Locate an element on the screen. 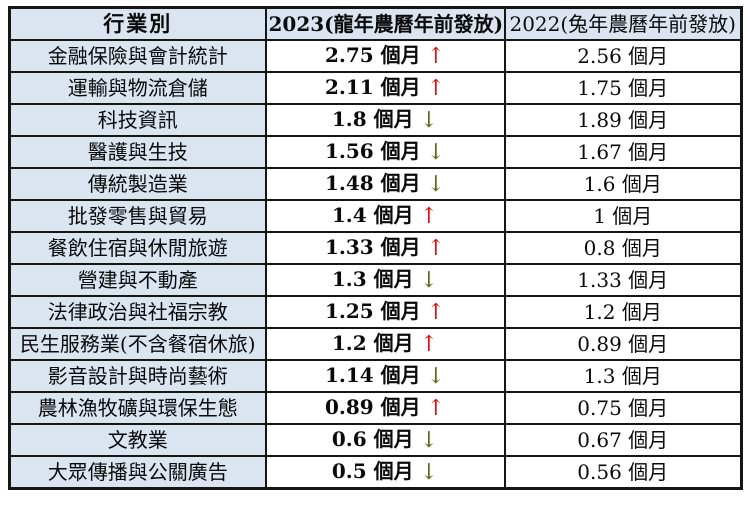 Image resolution: width=750 pixels, height=524 pixels. industry-name-cell: 金融保險與會計統計 is located at coordinates (137, 56).